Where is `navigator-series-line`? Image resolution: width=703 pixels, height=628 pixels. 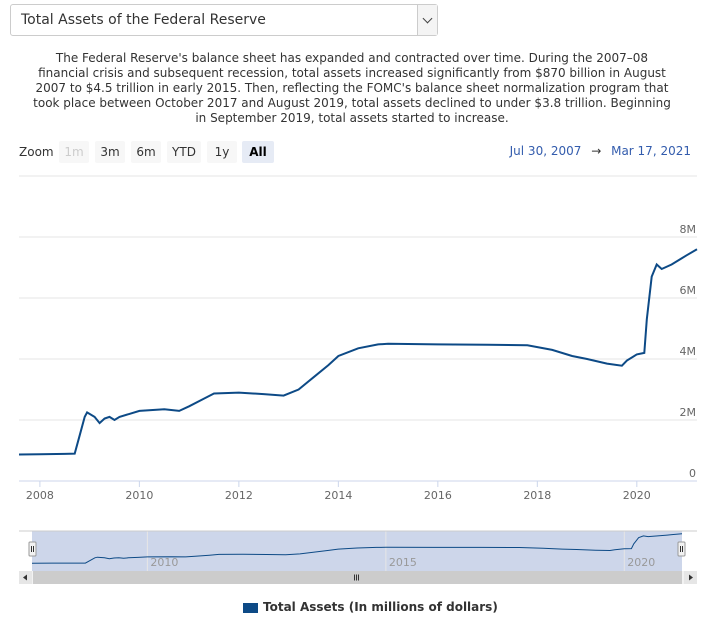
navigator-series-line is located at coordinates (357, 548).